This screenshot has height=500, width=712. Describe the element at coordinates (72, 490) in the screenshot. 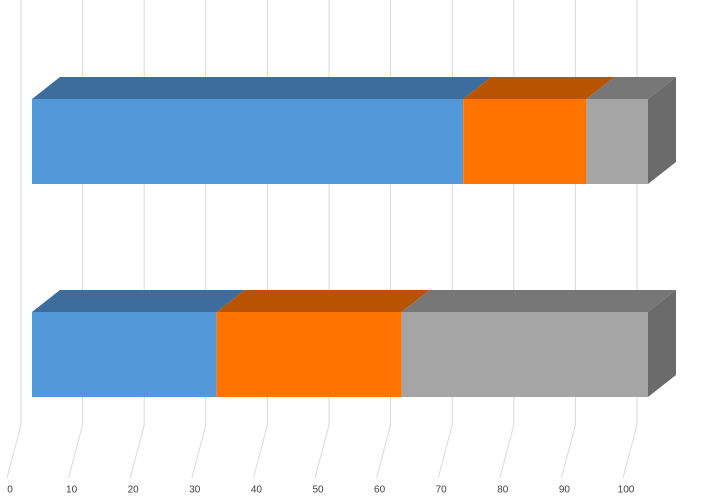

I see `x-tick-label: 10` at that location.